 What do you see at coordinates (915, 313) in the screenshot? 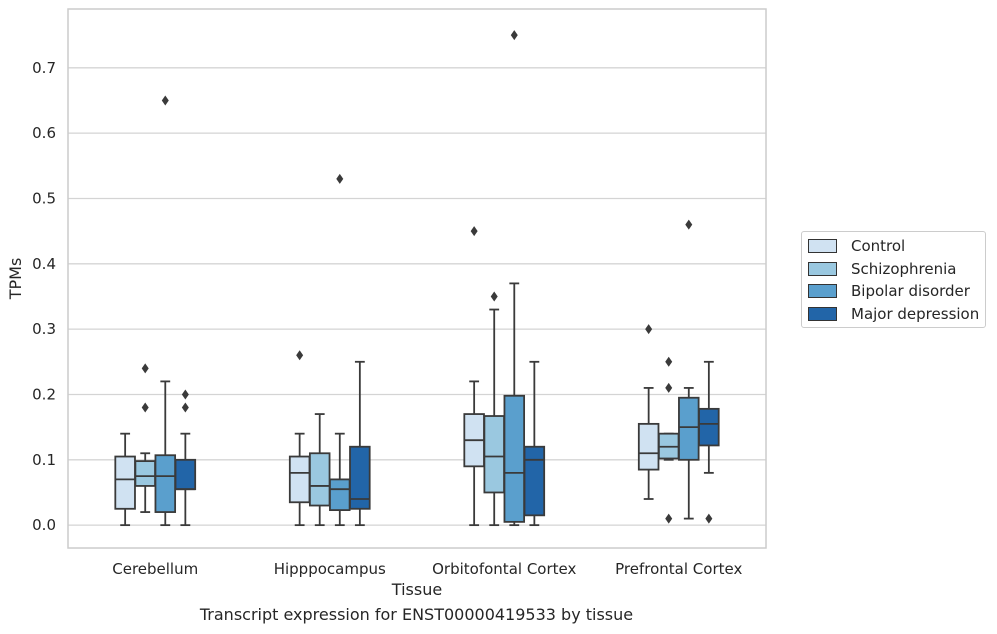
I see `legend-label: Major depression` at bounding box center [915, 313].